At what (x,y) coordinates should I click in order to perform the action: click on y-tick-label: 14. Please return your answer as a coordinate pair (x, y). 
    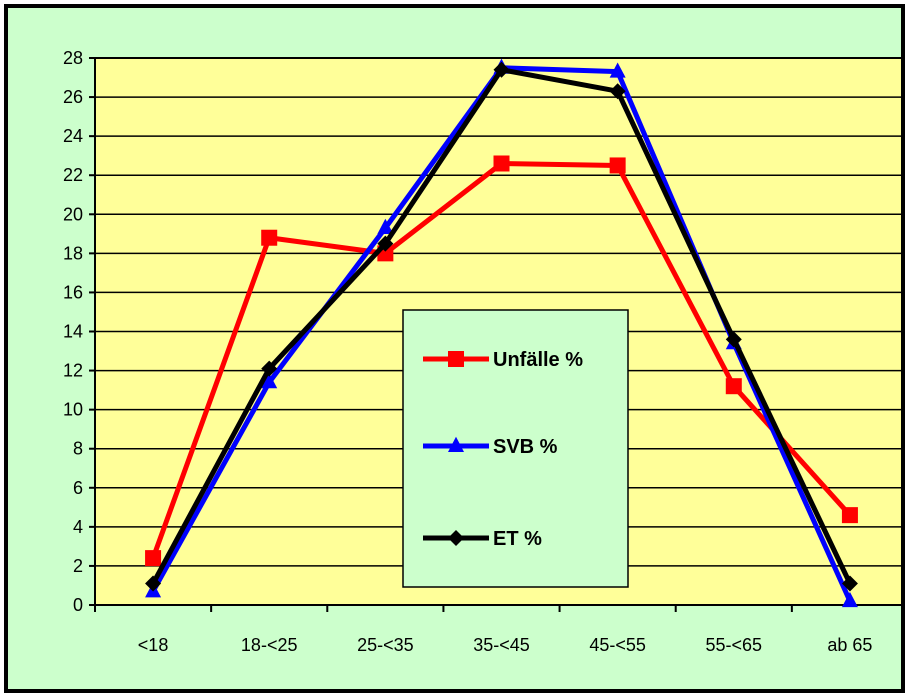
    Looking at the image, I should click on (73, 332).